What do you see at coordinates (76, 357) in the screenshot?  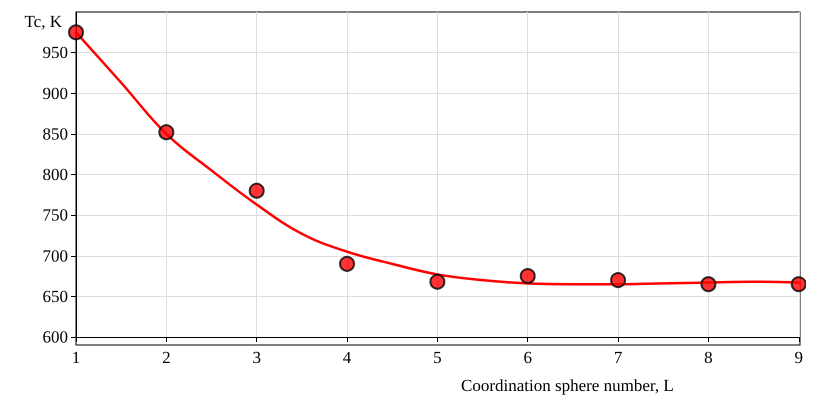 I see `x-tick-label: 1` at bounding box center [76, 357].